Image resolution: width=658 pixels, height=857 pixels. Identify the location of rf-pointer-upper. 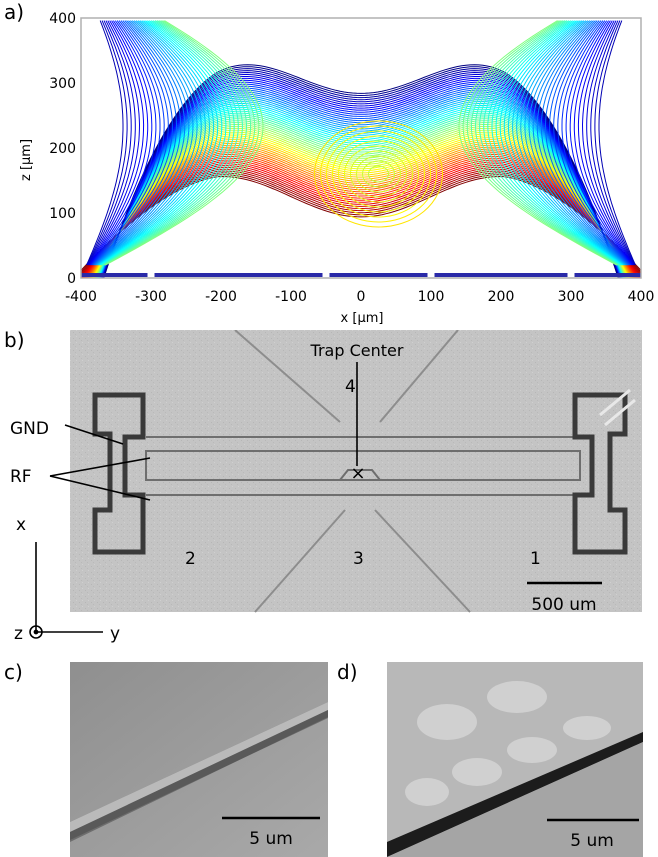
(100, 467).